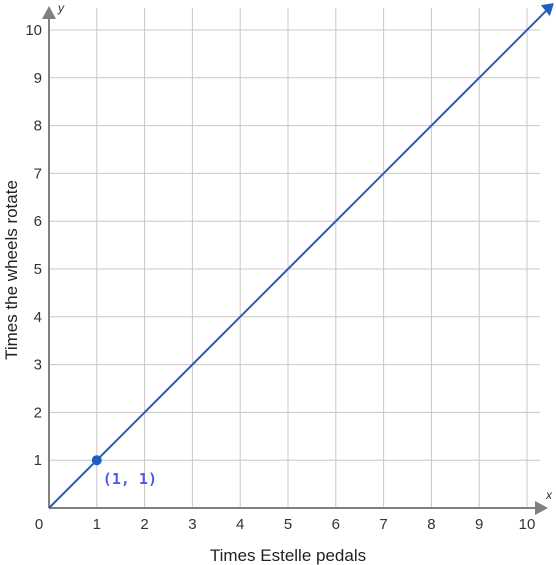 This screenshot has height=565, width=556. What do you see at coordinates (288, 524) in the screenshot?
I see `x-tick-label: 5` at bounding box center [288, 524].